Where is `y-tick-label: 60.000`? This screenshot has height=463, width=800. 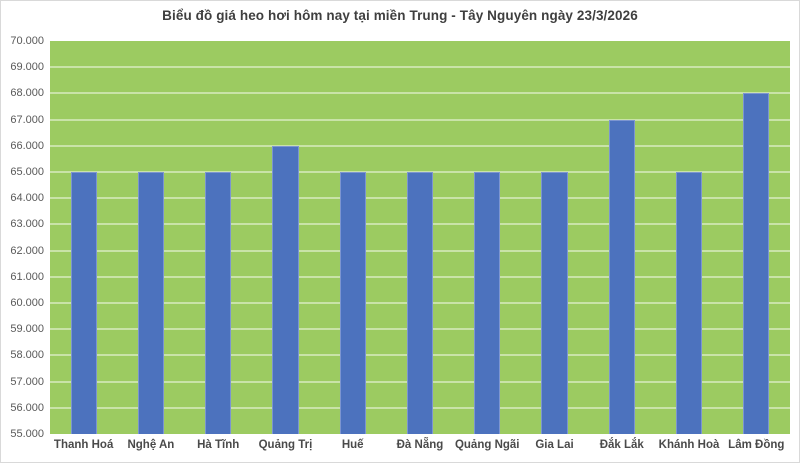
y-tick-label: 60.000 is located at coordinates (27, 302).